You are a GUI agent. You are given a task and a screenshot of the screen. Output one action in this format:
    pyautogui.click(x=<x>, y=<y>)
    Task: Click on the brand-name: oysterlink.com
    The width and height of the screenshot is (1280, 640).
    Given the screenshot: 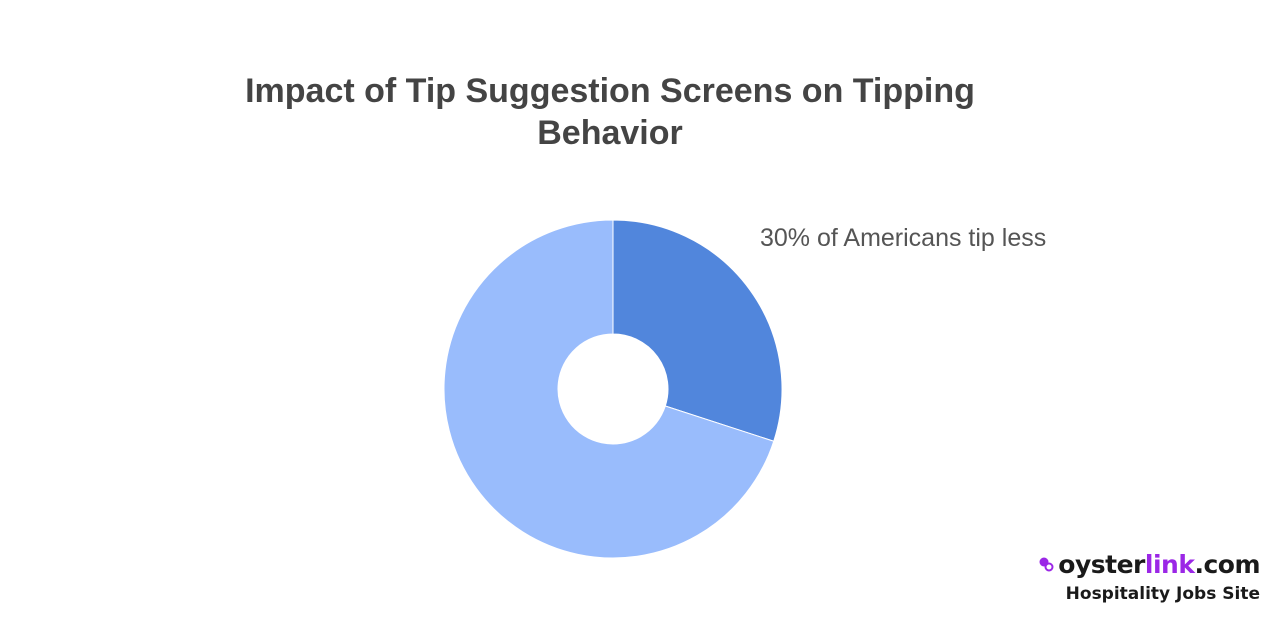 What is the action you would take?
    pyautogui.click(x=1159, y=564)
    